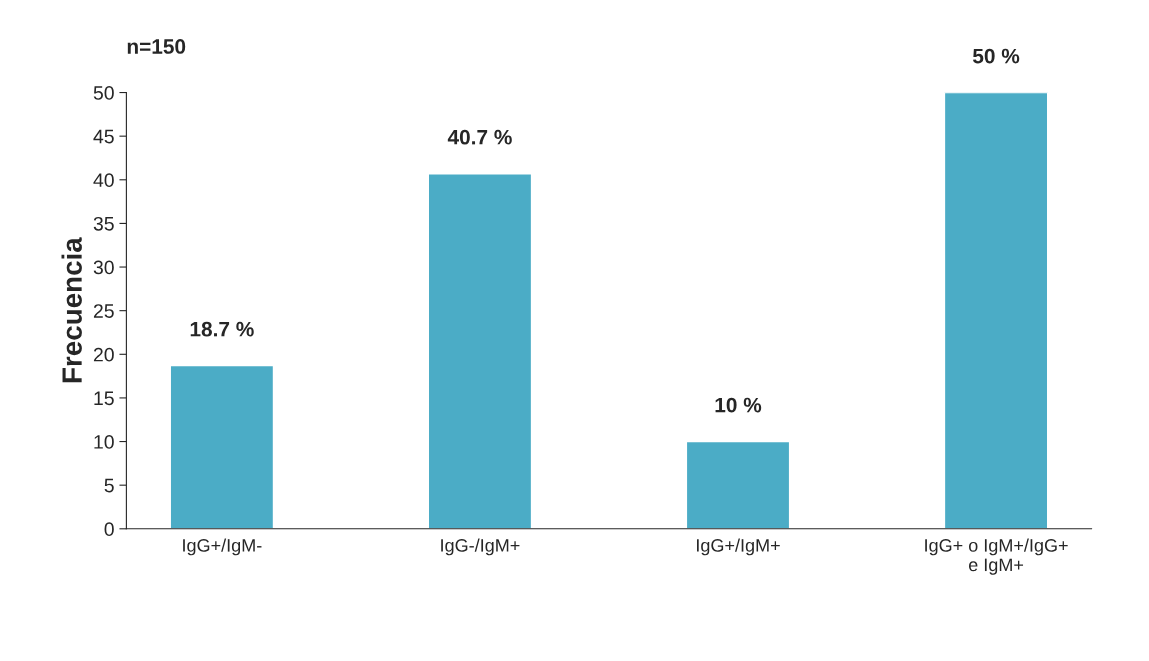 The image size is (1149, 661). What do you see at coordinates (222, 329) in the screenshot?
I see `data-label: 18.7 %` at bounding box center [222, 329].